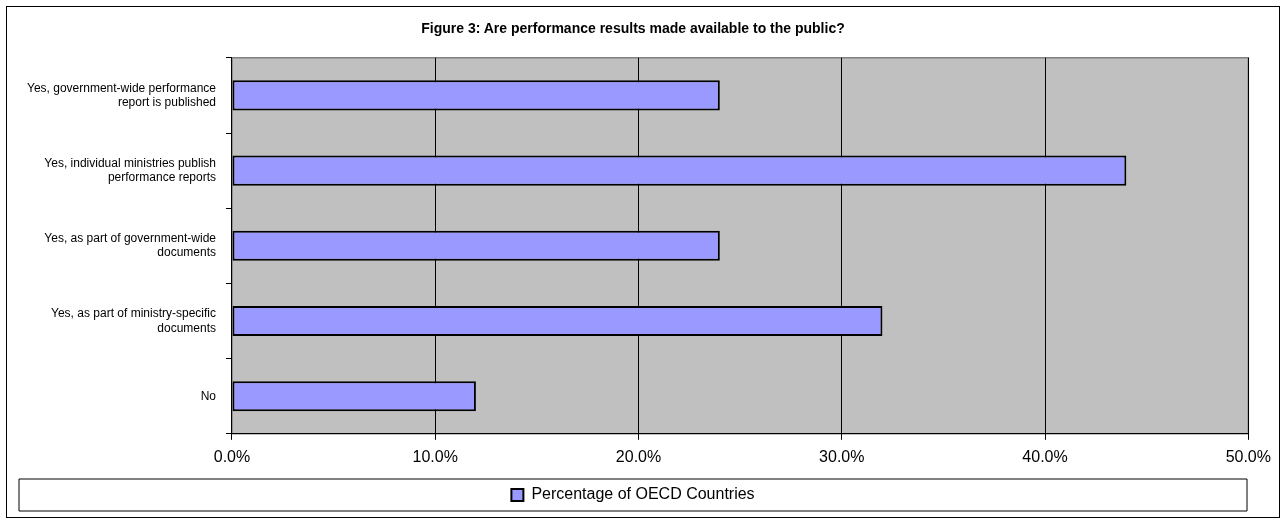 Image resolution: width=1286 pixels, height=524 pixels. Describe the element at coordinates (643, 494) in the screenshot. I see `legend-label: Percentage of OECD Countries` at that location.